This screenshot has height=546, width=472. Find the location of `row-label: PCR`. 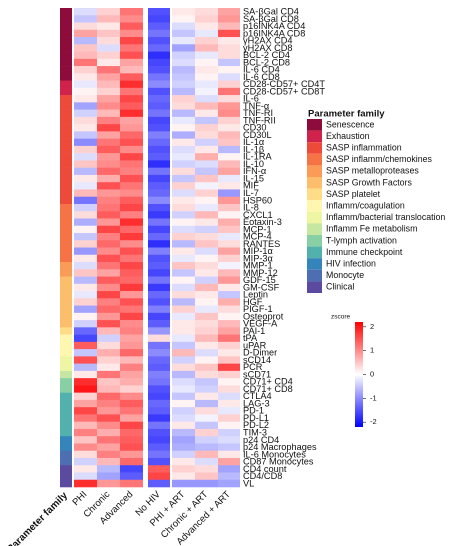

row-label: PCR is located at coordinates (253, 367).